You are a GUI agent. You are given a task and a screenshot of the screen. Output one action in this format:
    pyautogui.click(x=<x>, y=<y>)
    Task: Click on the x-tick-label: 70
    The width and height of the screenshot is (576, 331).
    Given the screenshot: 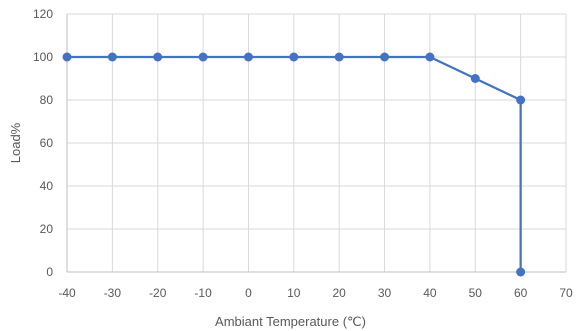 What is the action you would take?
    pyautogui.click(x=566, y=293)
    